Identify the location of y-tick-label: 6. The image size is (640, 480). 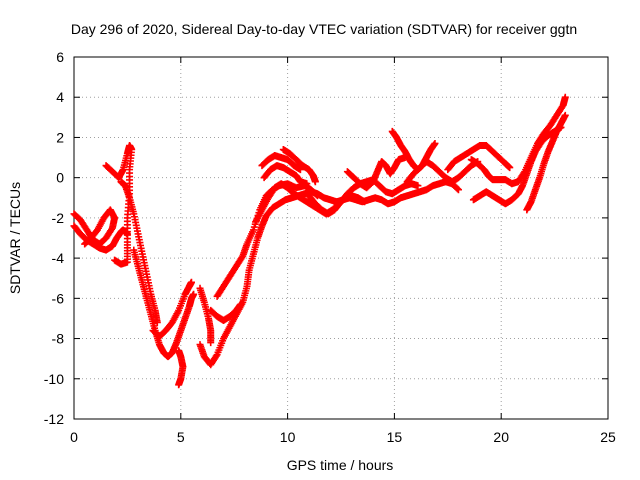
(60, 57).